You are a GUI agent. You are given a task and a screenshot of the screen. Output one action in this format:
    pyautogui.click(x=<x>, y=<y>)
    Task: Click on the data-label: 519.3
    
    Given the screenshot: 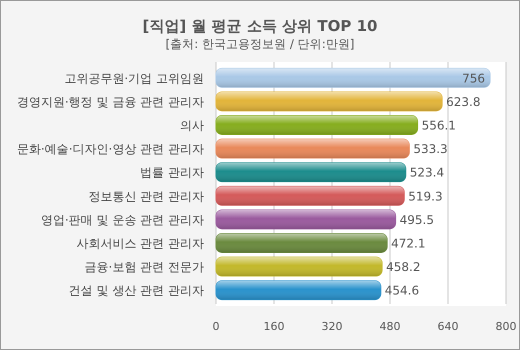 What is the action you would take?
    pyautogui.click(x=425, y=196)
    